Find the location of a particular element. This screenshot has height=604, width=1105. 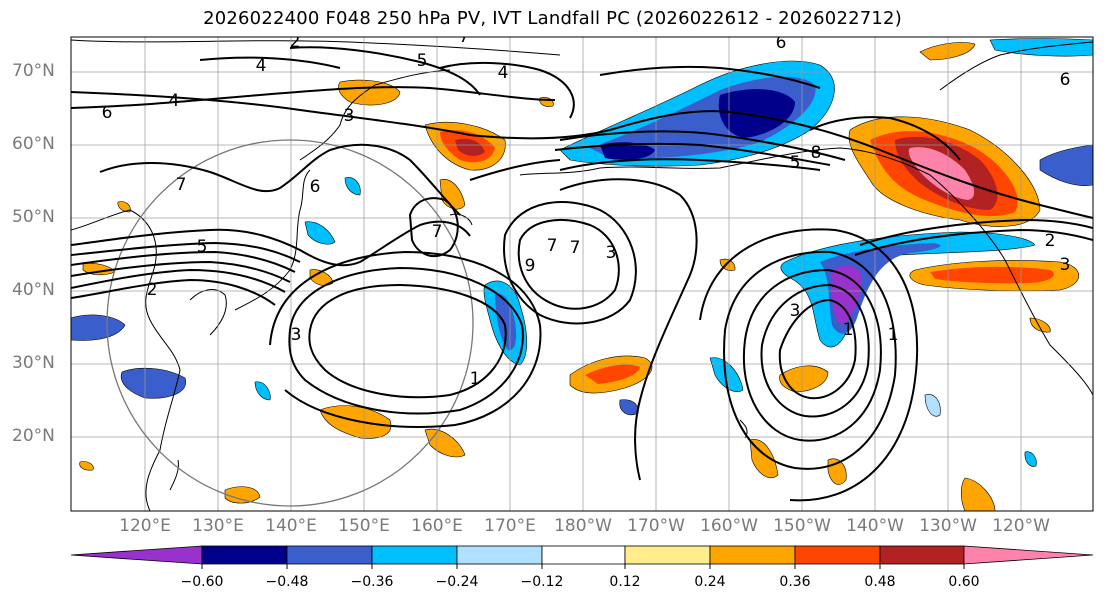

colorbar-tick-label: −0.48 is located at coordinates (287, 582).